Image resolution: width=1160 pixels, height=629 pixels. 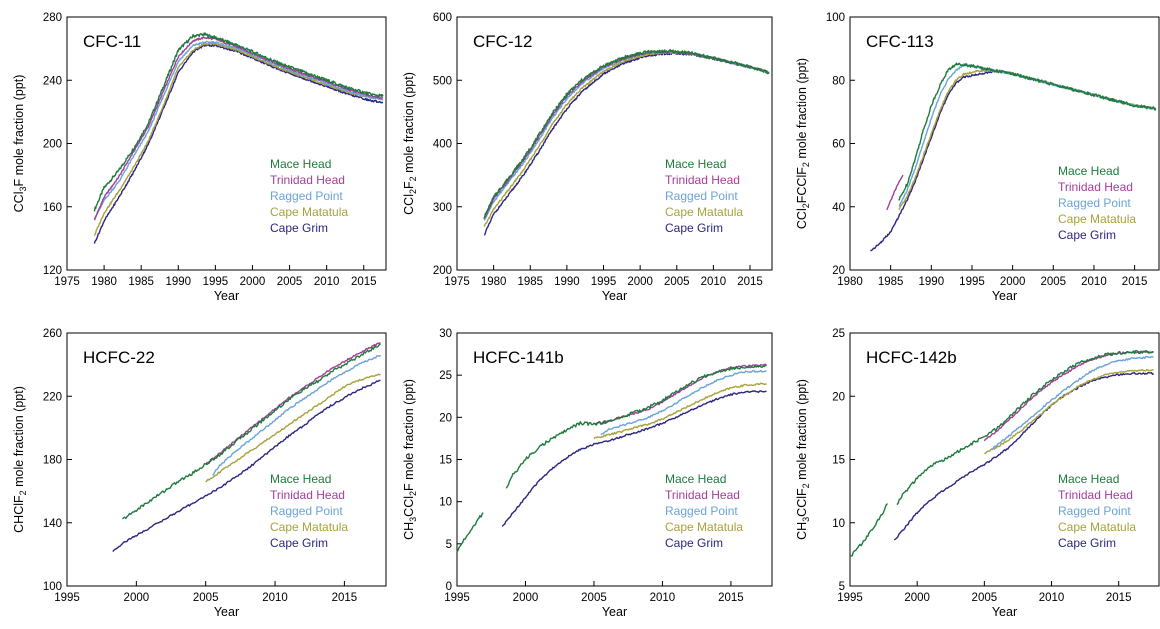 I want to click on y-tick-label: 600, so click(x=442, y=18).